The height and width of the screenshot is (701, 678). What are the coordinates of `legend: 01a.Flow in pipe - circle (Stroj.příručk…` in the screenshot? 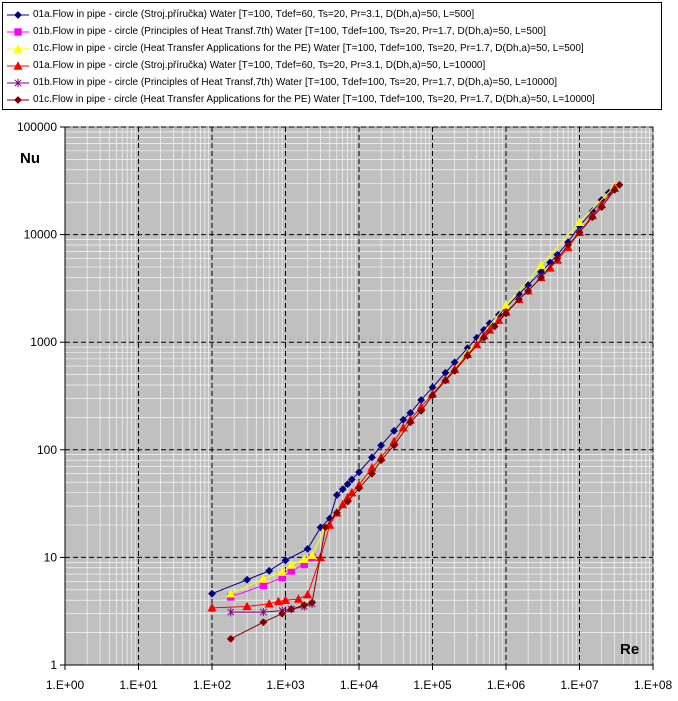 It's located at (332, 56).